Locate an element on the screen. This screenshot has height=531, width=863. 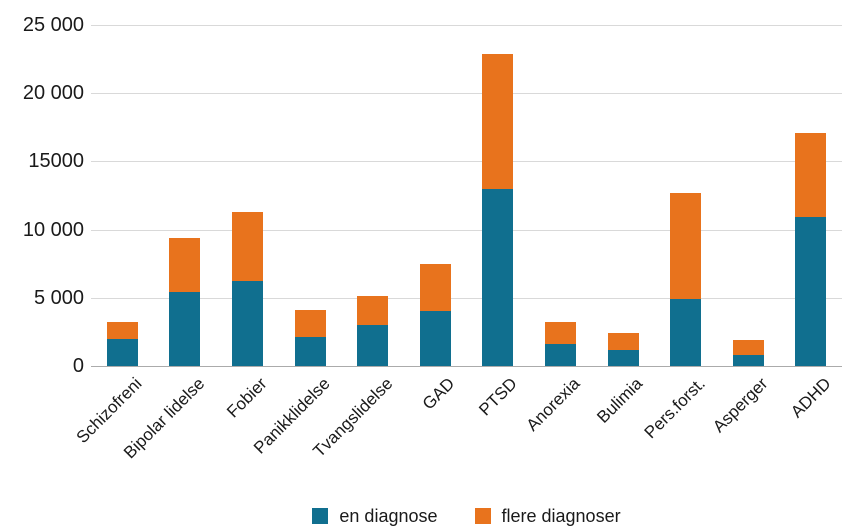
chart-legend: en diagnose flere diagnoser is located at coordinates (466, 516).